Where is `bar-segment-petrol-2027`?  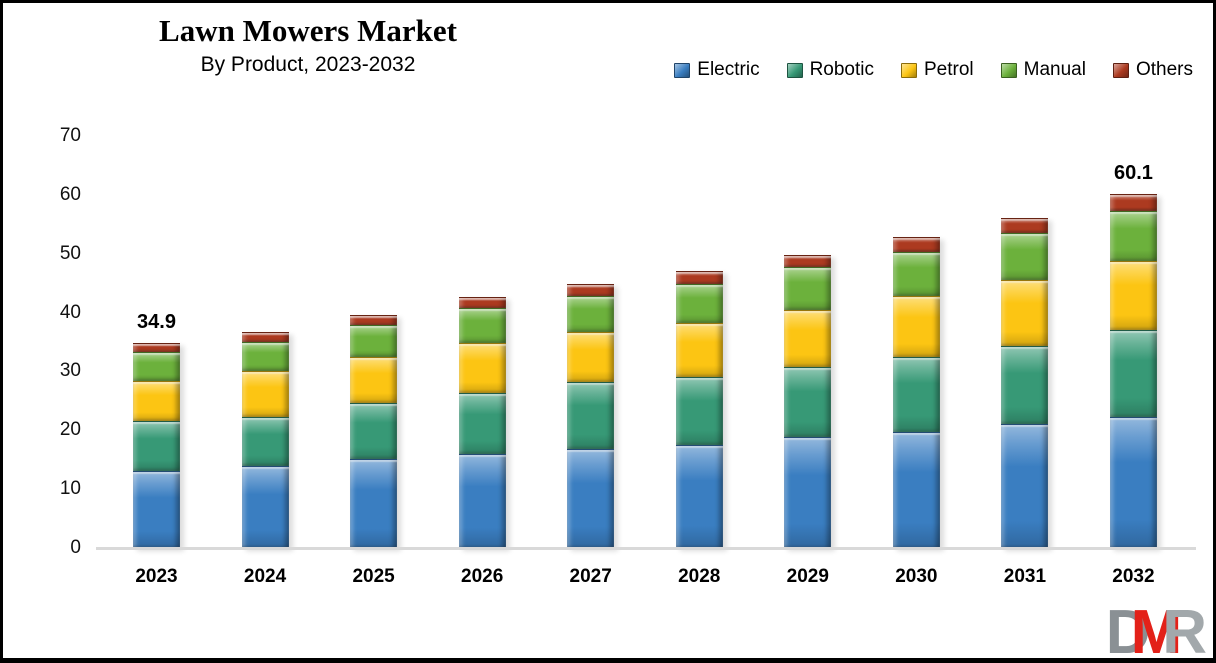
bar-segment-petrol-2027 is located at coordinates (591, 356).